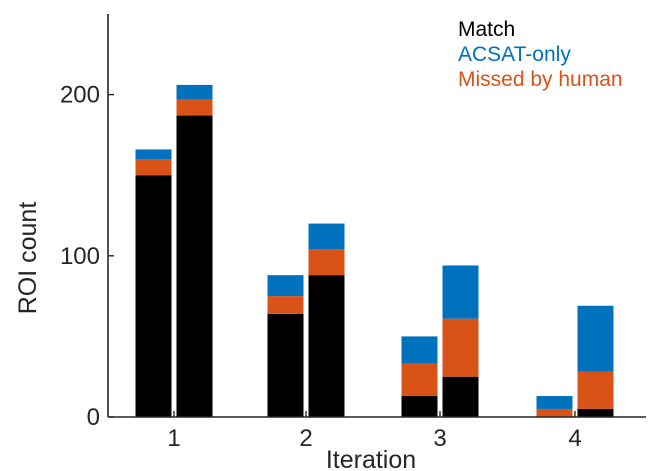 This screenshot has height=471, width=655. I want to click on legend-entry-match: Match, so click(486, 29).